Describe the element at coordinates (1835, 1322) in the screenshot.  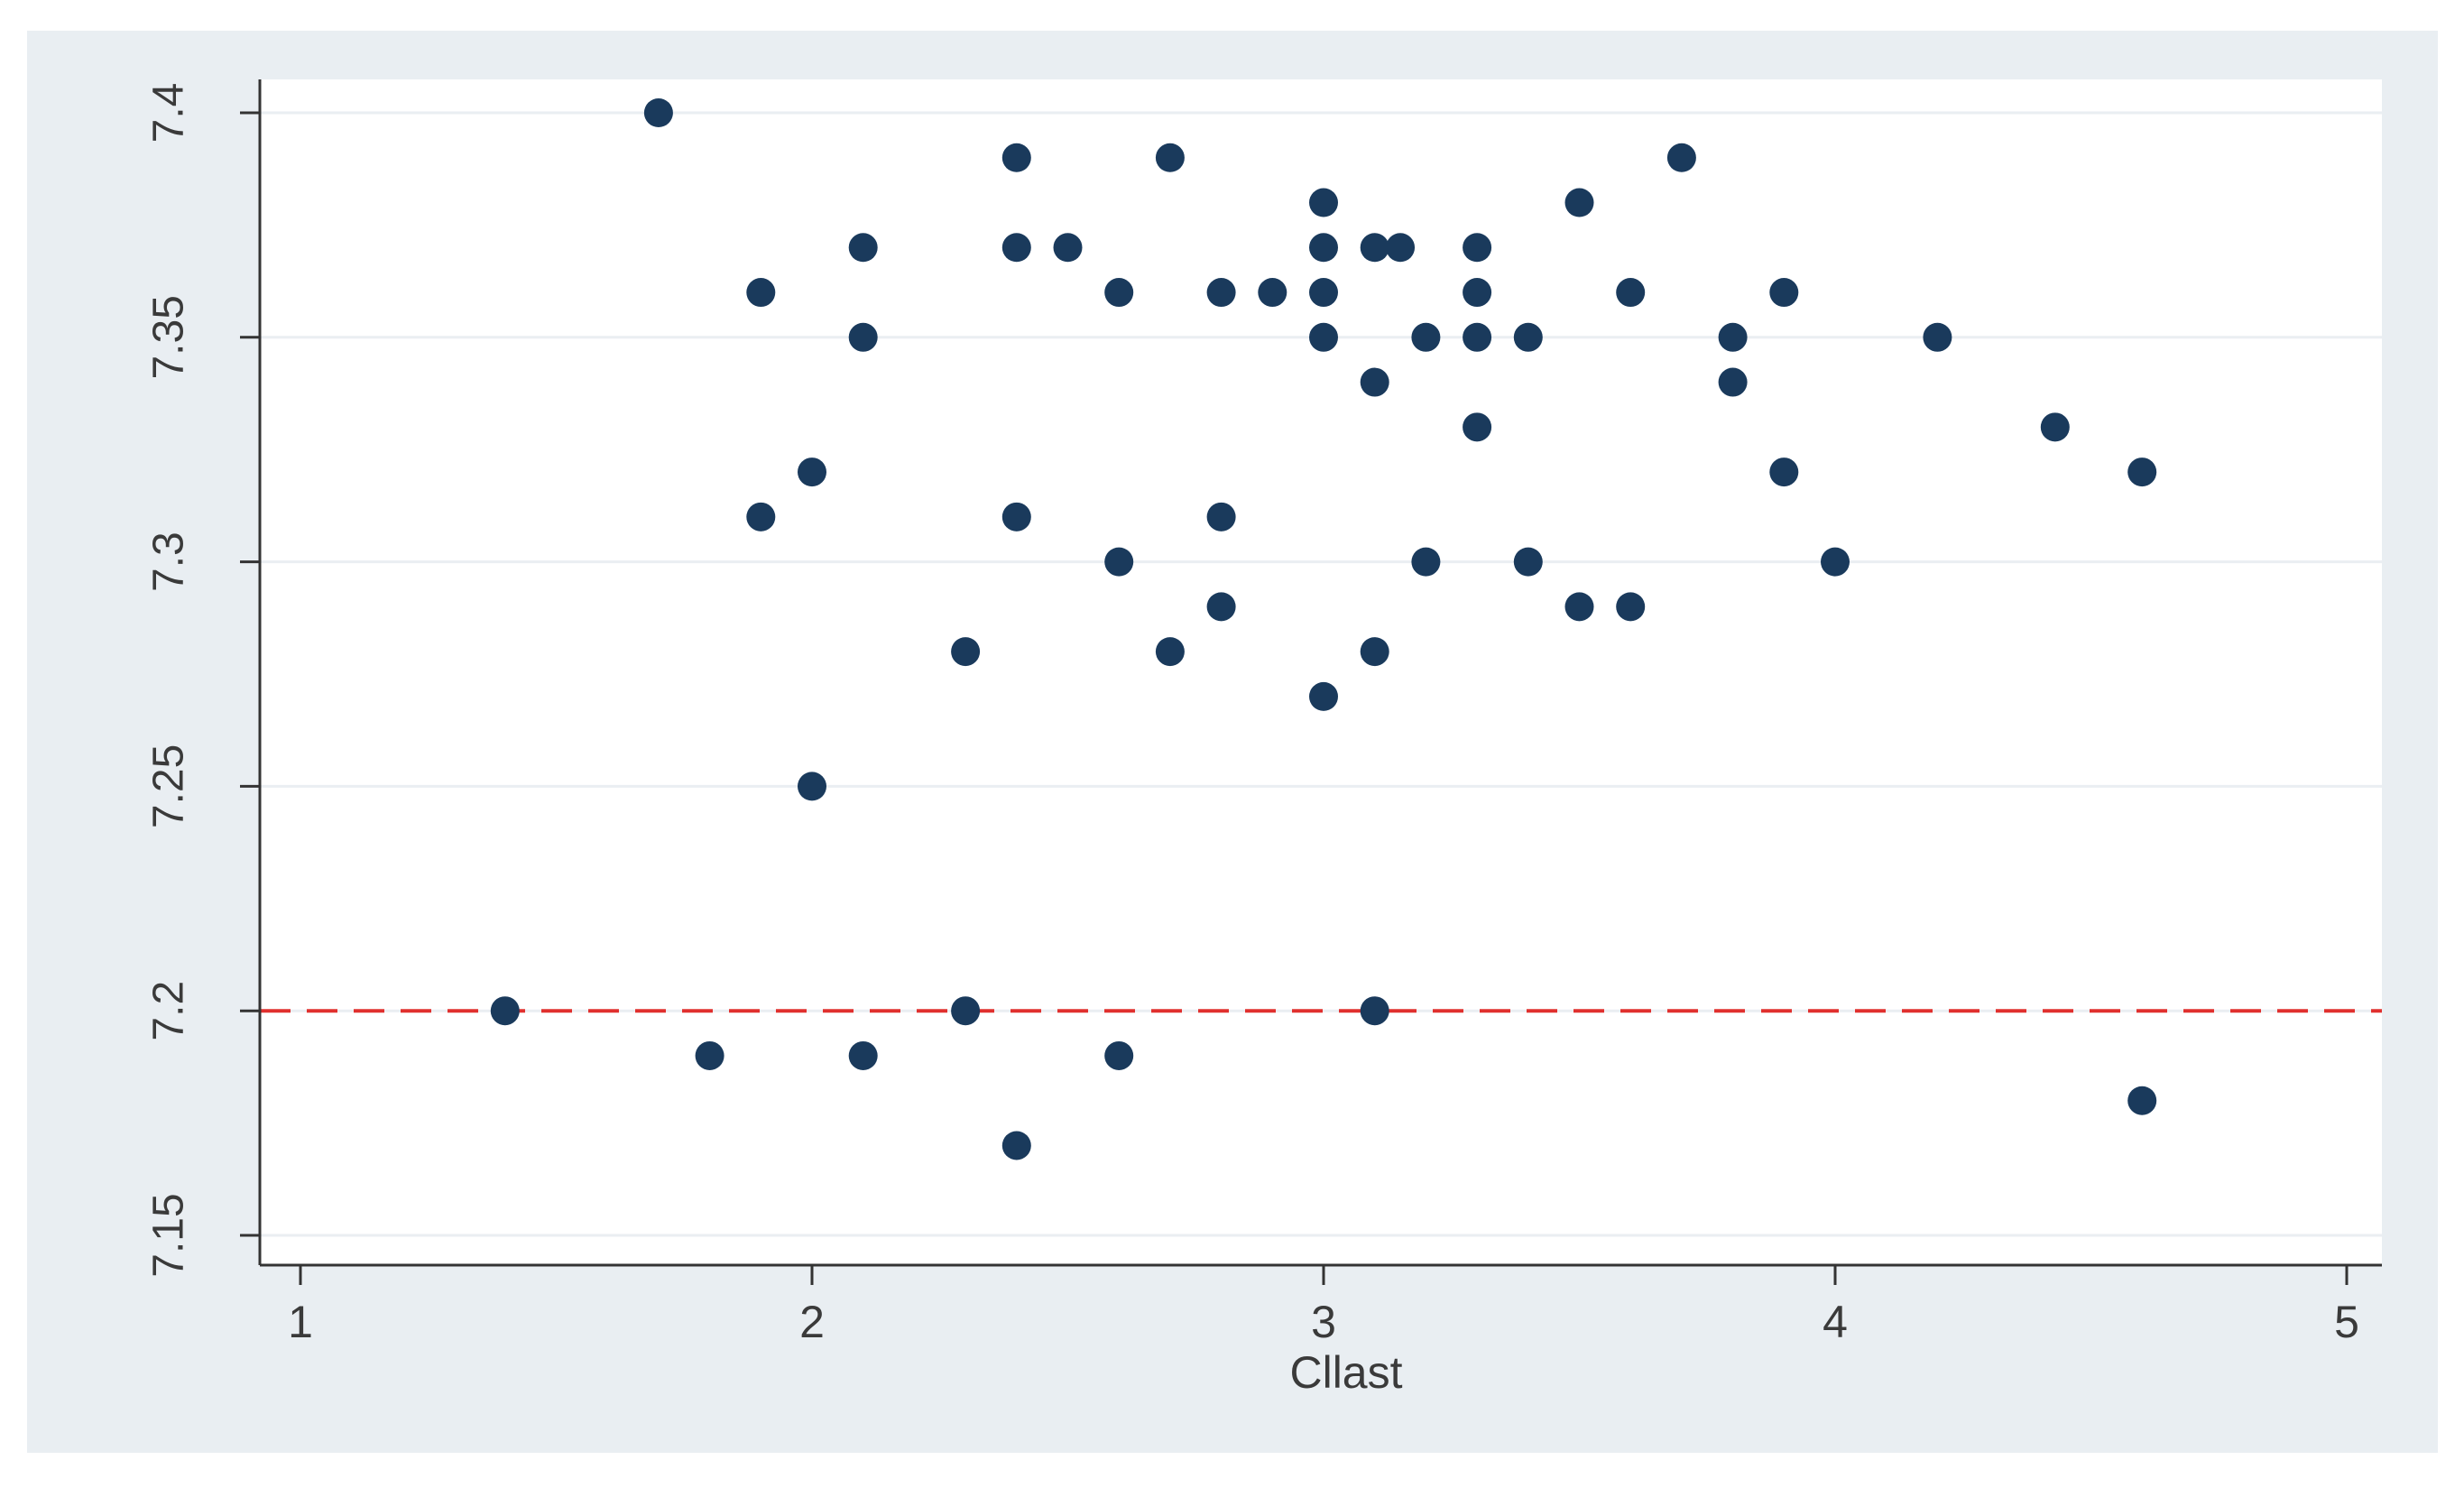
I see `x-tick-label: 4` at that location.